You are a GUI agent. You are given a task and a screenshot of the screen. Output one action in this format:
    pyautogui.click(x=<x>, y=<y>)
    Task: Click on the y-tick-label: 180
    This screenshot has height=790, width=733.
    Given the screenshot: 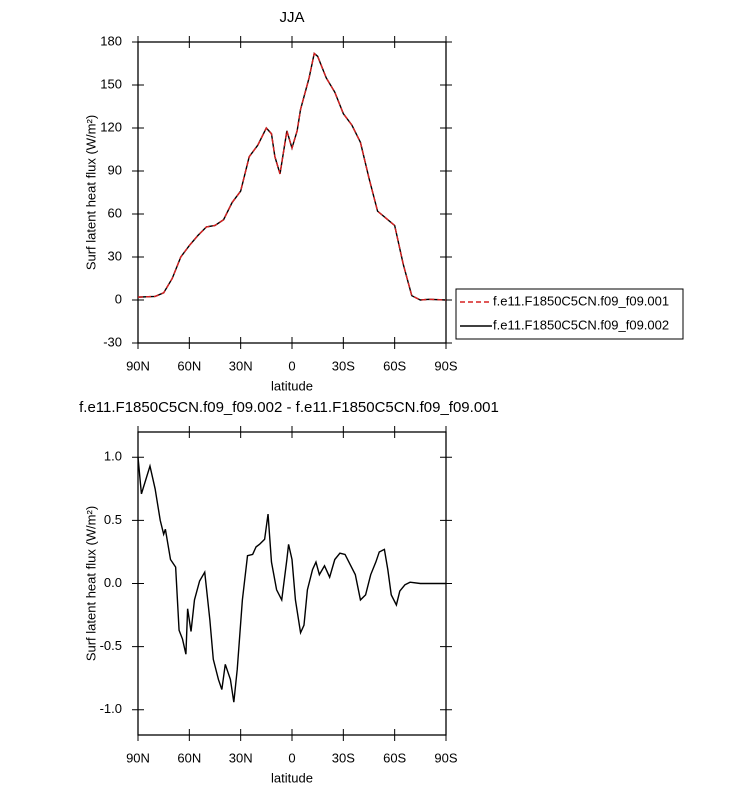 What is the action you would take?
    pyautogui.click(x=111, y=40)
    